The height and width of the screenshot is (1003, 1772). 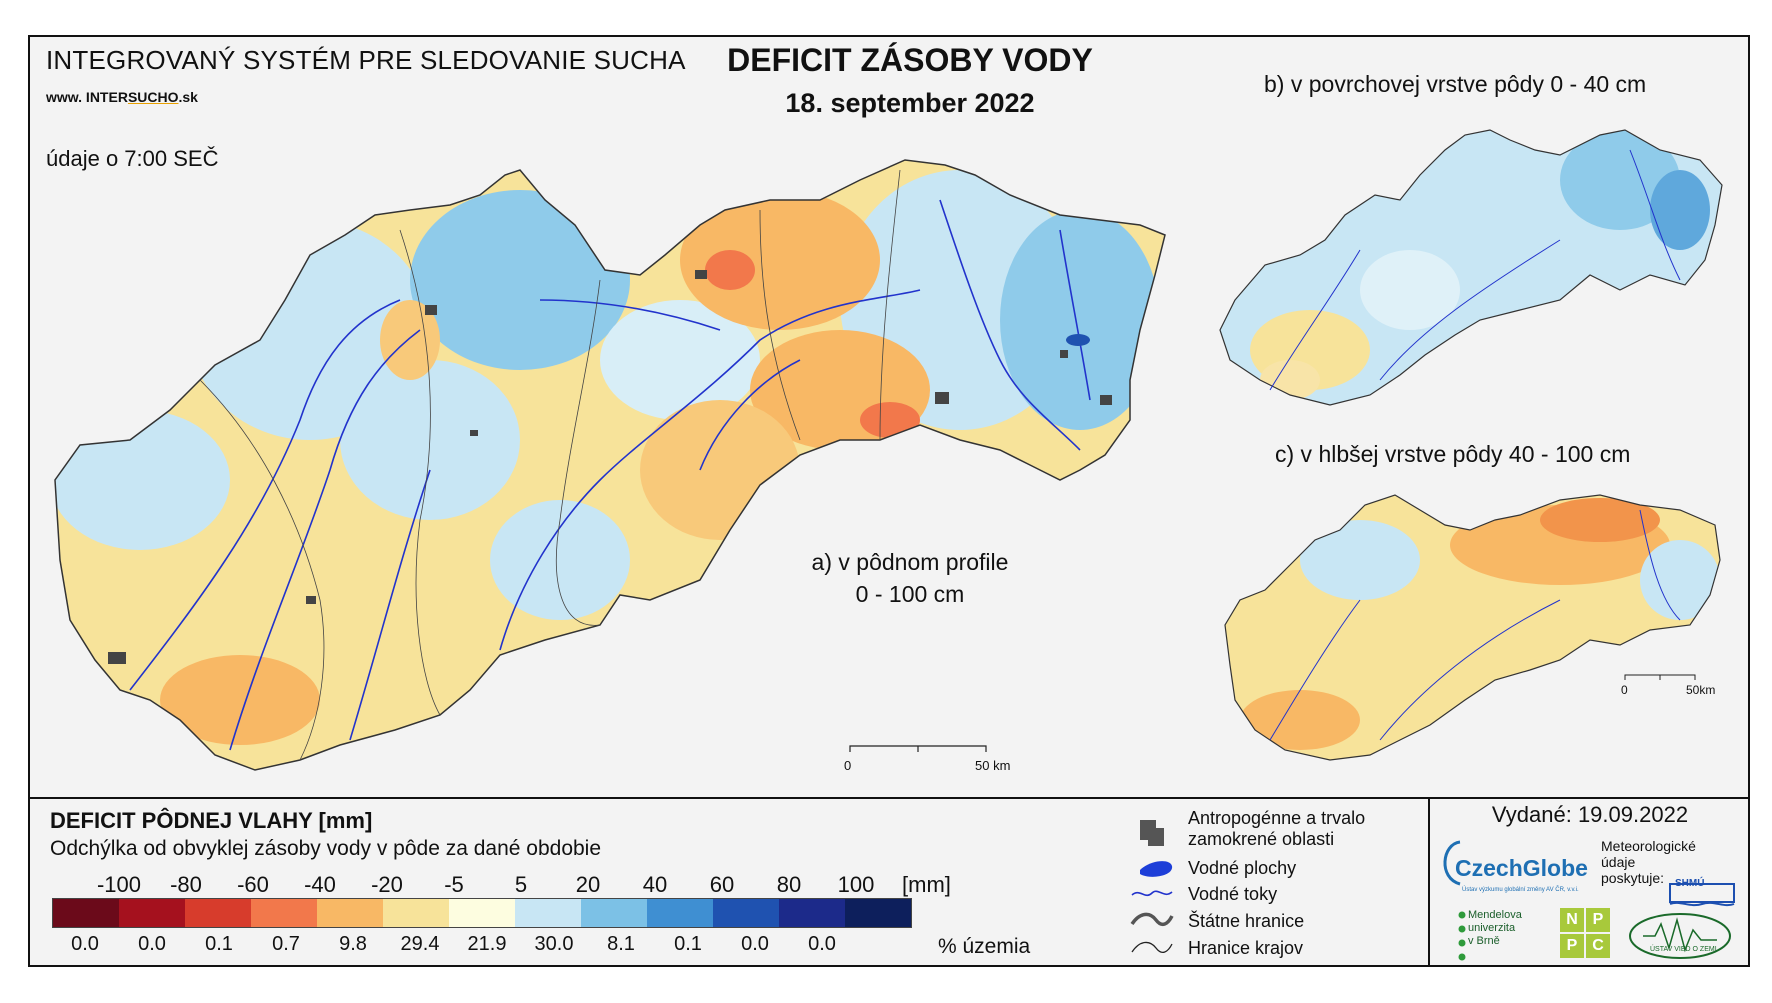 What do you see at coordinates (1680, 936) in the screenshot?
I see `uvz-logo-icon` at bounding box center [1680, 936].